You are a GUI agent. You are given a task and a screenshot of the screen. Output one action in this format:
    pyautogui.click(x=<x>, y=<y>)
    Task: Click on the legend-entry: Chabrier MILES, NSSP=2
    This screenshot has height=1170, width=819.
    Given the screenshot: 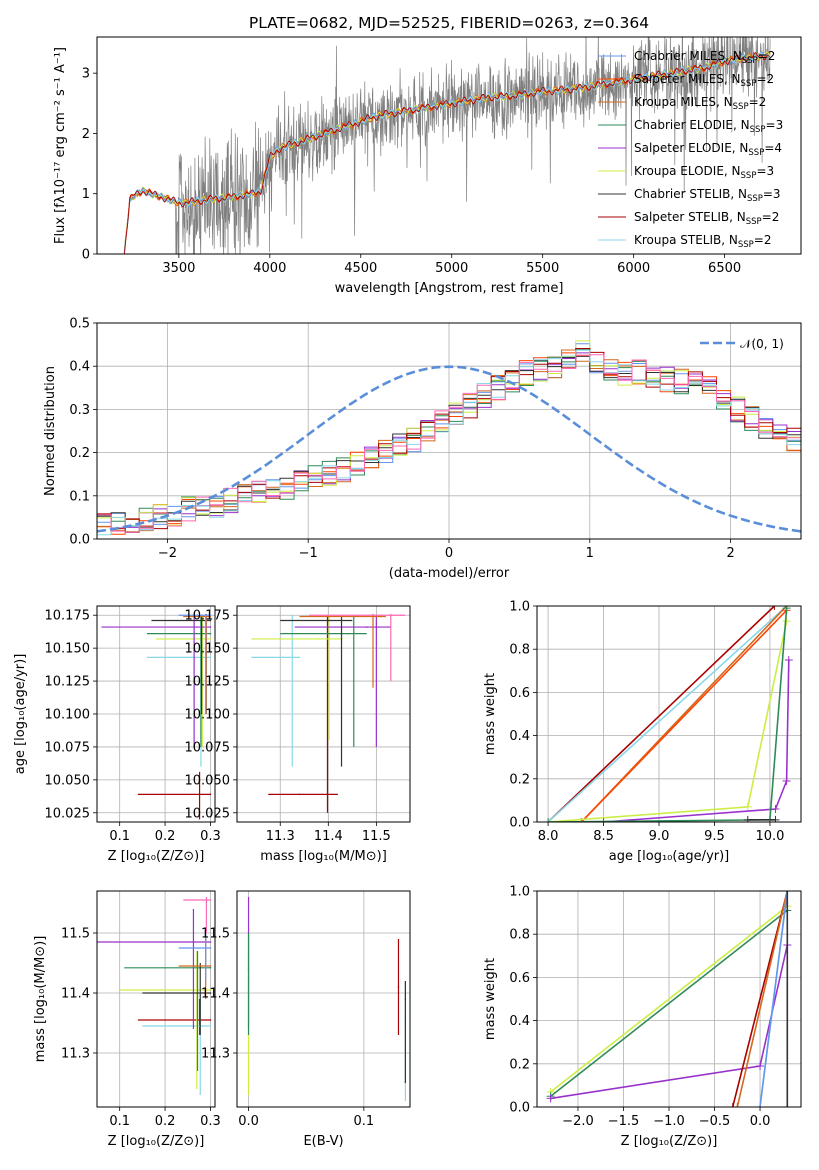 What is the action you would take?
    pyautogui.click(x=704, y=57)
    